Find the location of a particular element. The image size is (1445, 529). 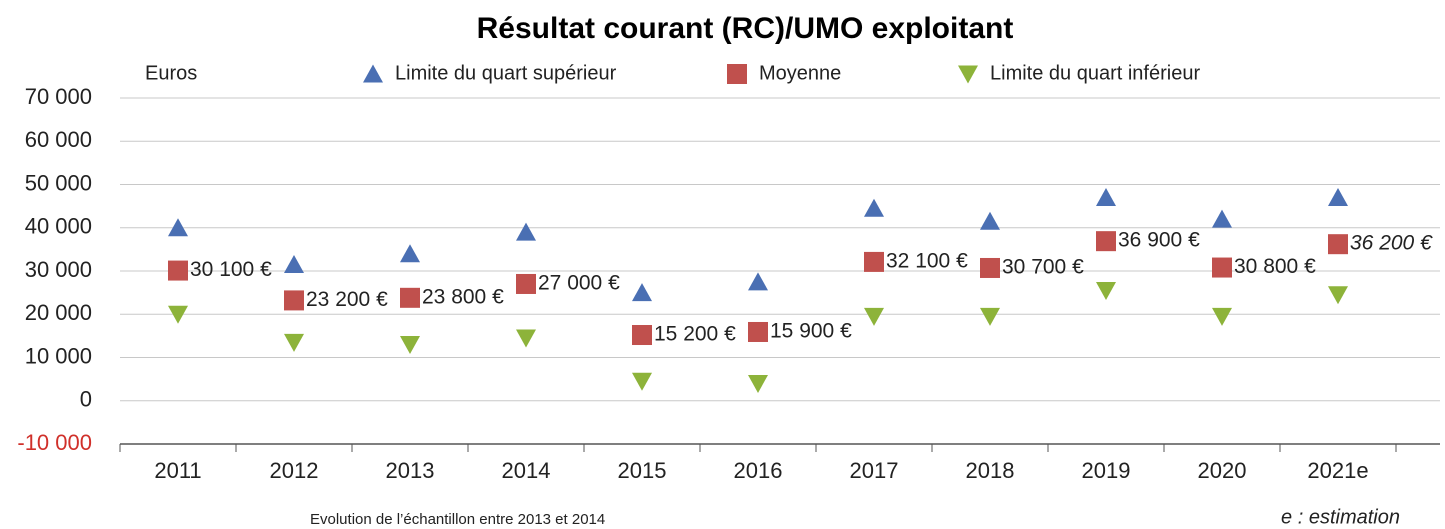

y-axis-label: Euros is located at coordinates (171, 73).